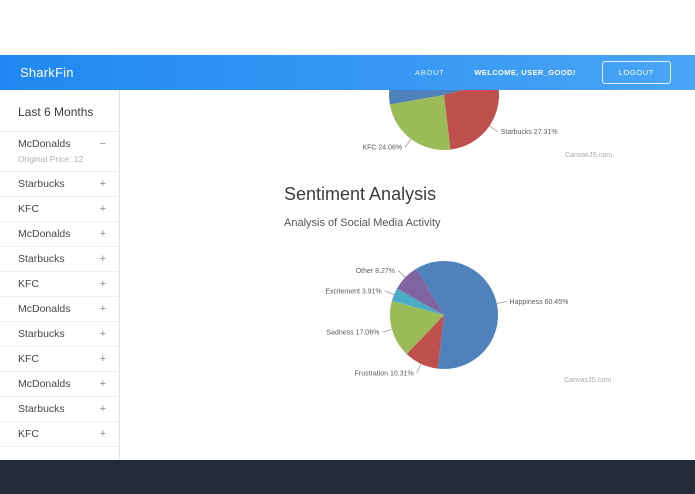 The image size is (695, 494). What do you see at coordinates (47, 72) in the screenshot?
I see `brand-logo: SharkFin` at bounding box center [47, 72].